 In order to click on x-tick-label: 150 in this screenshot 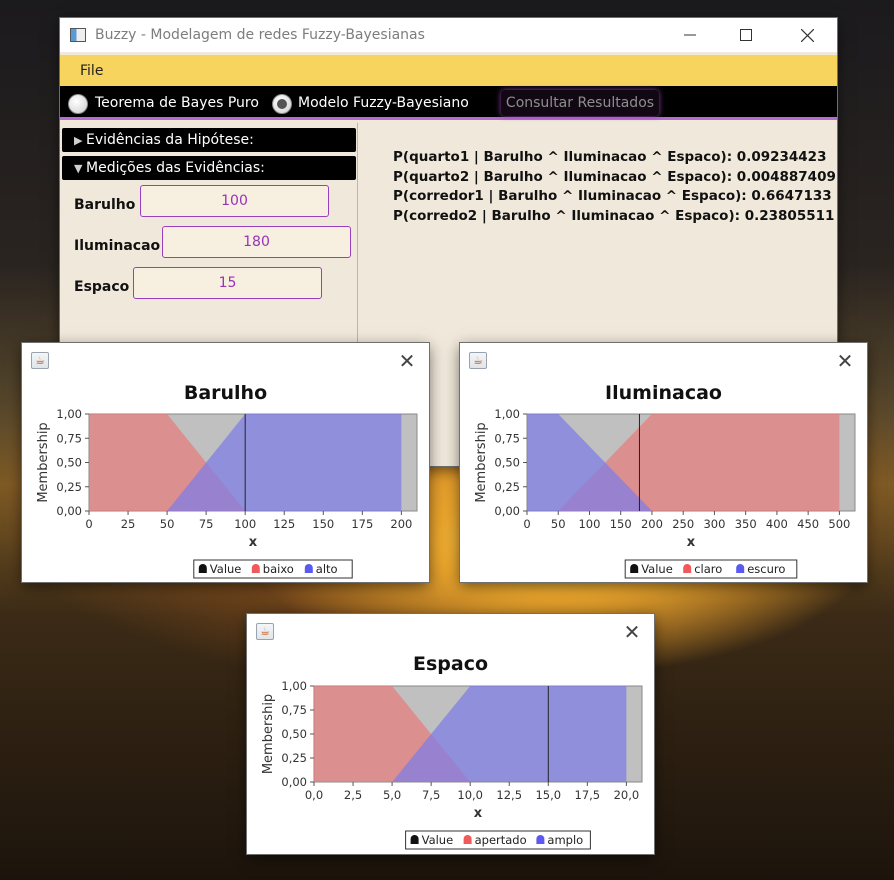, I will do `click(621, 524)`.